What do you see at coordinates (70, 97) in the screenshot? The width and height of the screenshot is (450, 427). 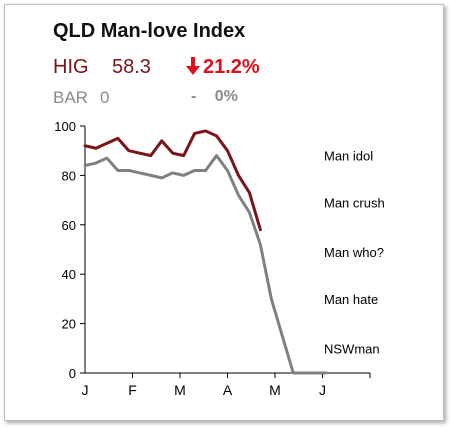 I see `bar-label: BAR` at bounding box center [70, 97].